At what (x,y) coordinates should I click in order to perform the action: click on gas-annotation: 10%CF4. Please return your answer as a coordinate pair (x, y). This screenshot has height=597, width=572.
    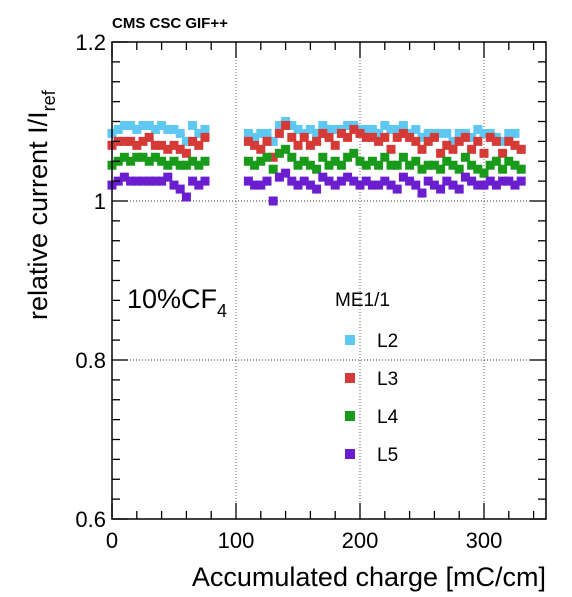
    Looking at the image, I should click on (177, 302).